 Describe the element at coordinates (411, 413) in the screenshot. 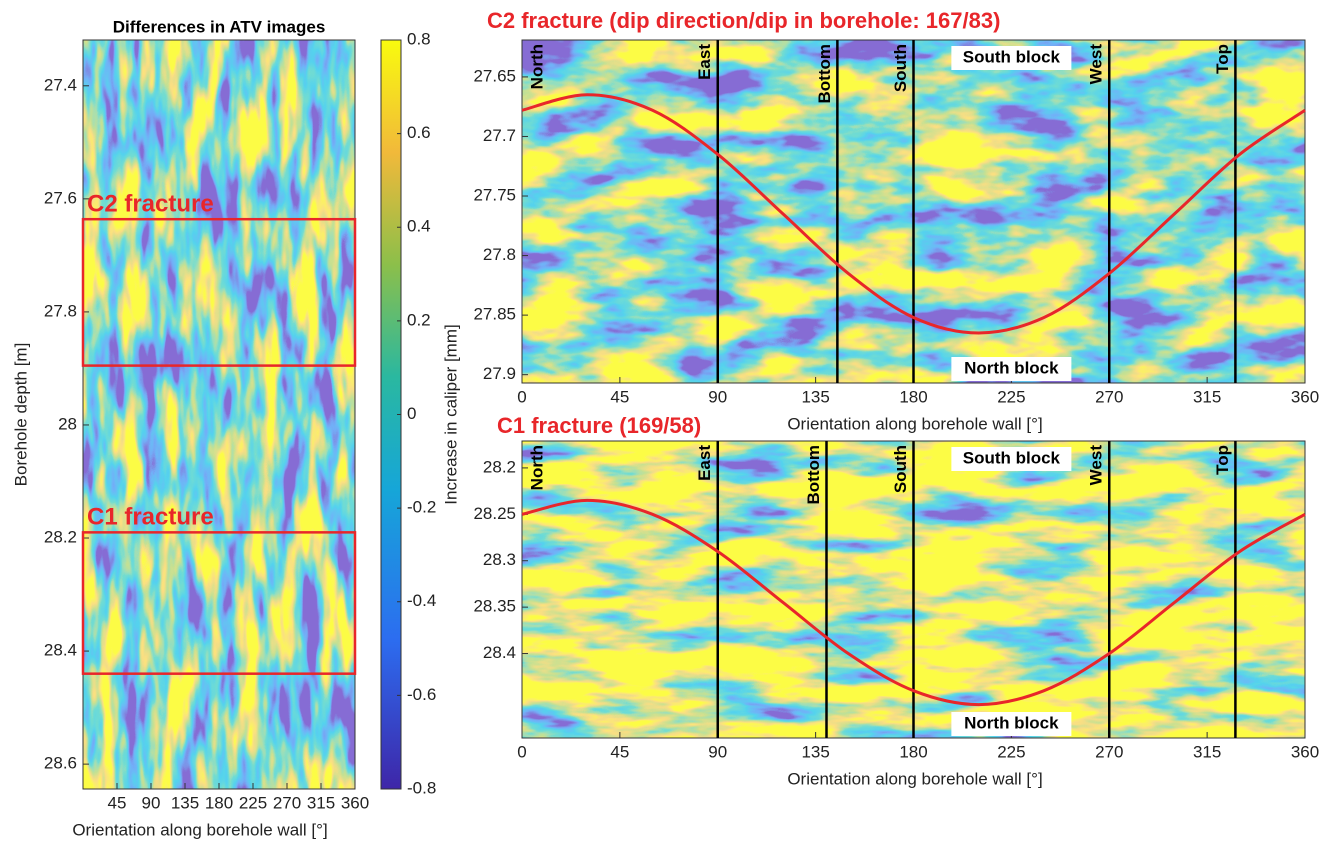

I see `colorbar-tick-label: 0` at that location.